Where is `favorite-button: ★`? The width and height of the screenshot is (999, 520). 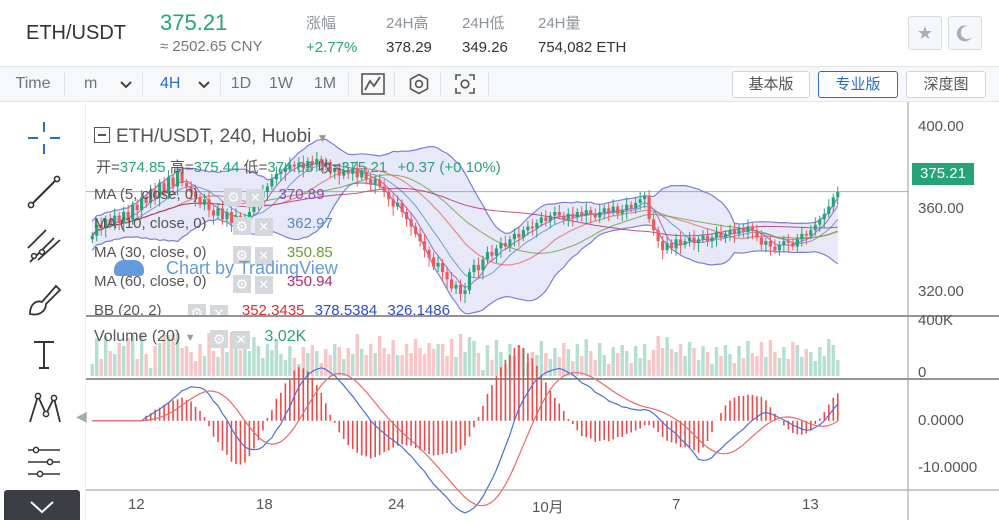
favorite-button: ★ is located at coordinates (925, 33).